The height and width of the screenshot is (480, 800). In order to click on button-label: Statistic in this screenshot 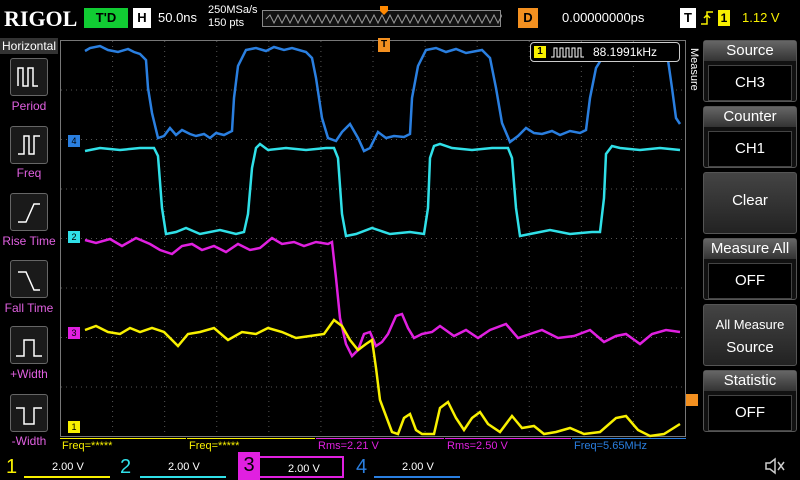, I will do `click(750, 381)`.